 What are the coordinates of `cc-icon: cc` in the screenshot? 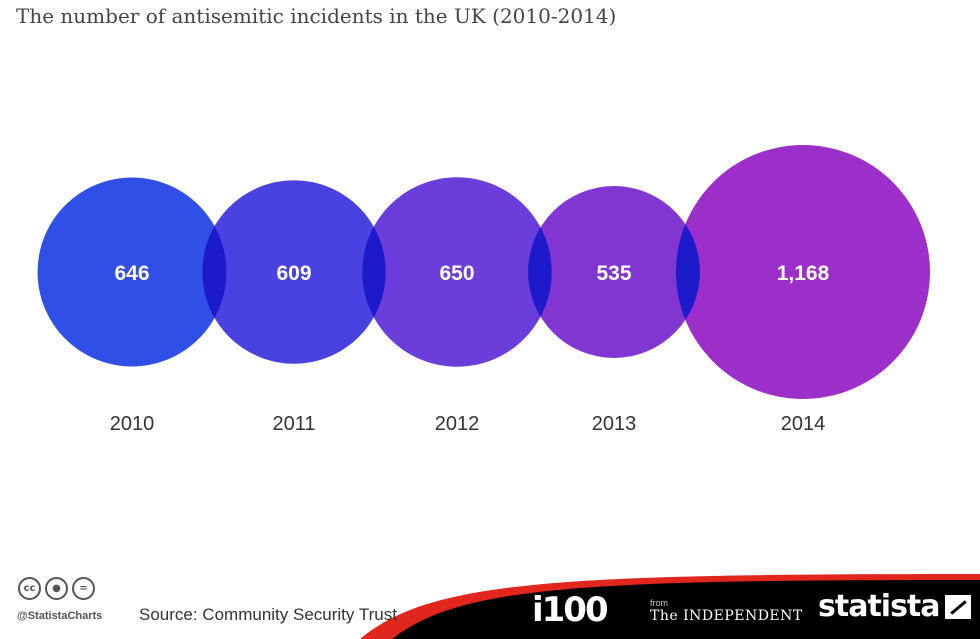 It's located at (29, 588).